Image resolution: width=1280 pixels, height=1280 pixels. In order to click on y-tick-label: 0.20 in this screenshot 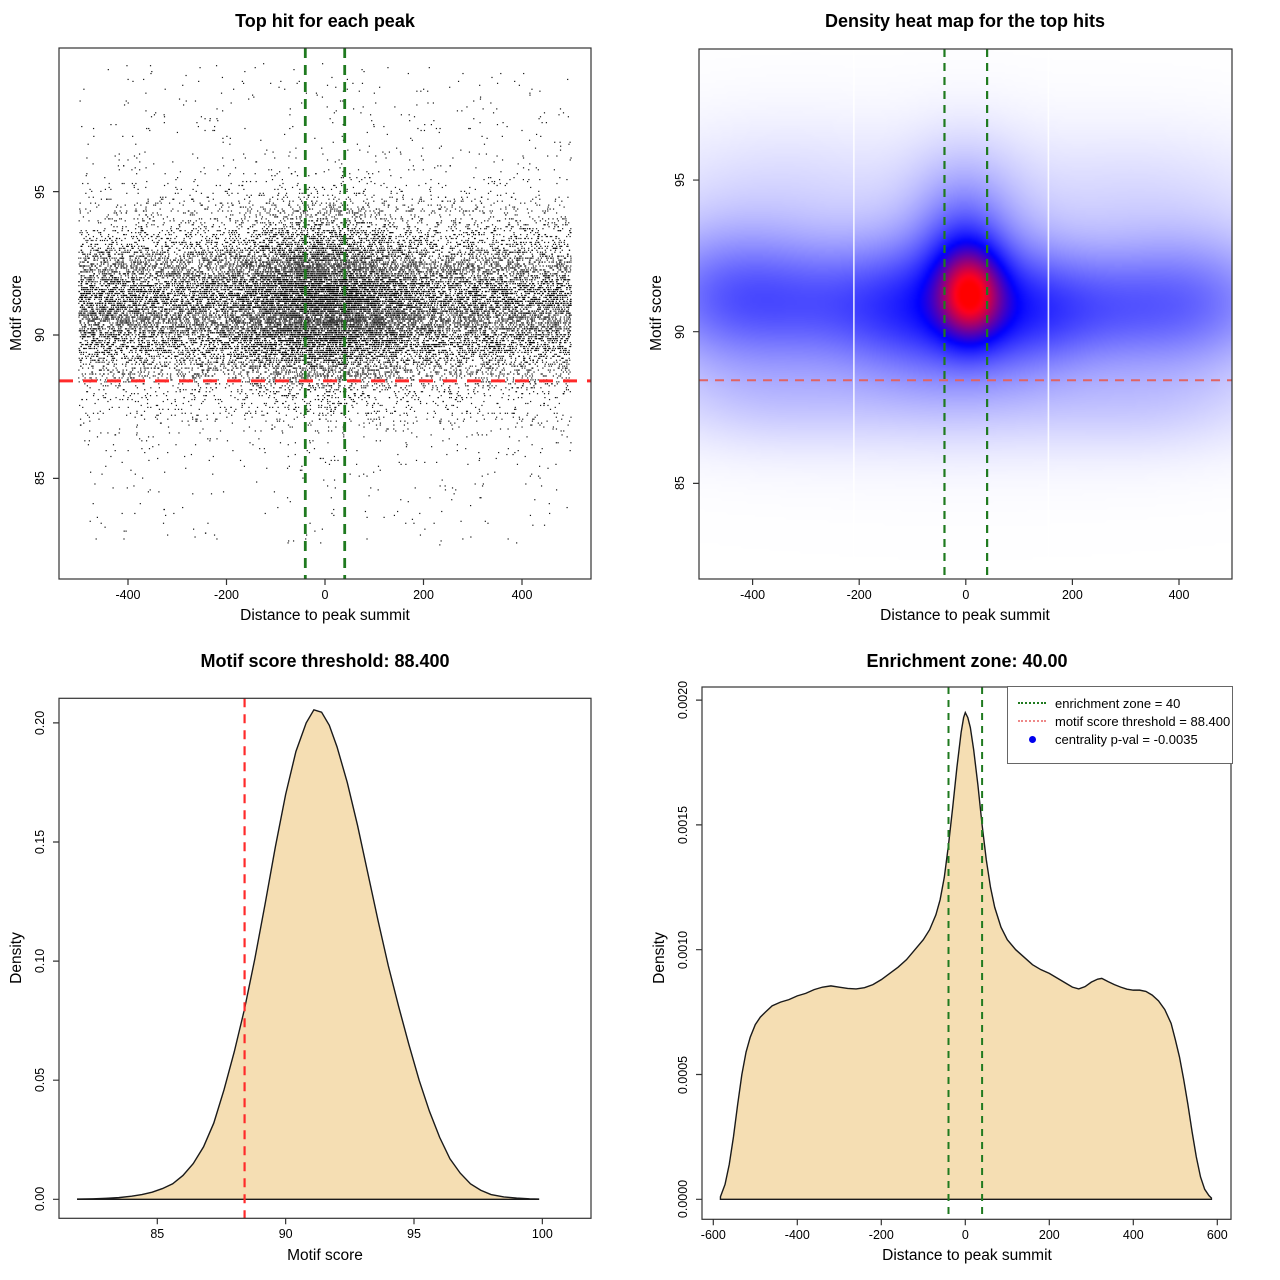, I will do `click(40, 723)`.